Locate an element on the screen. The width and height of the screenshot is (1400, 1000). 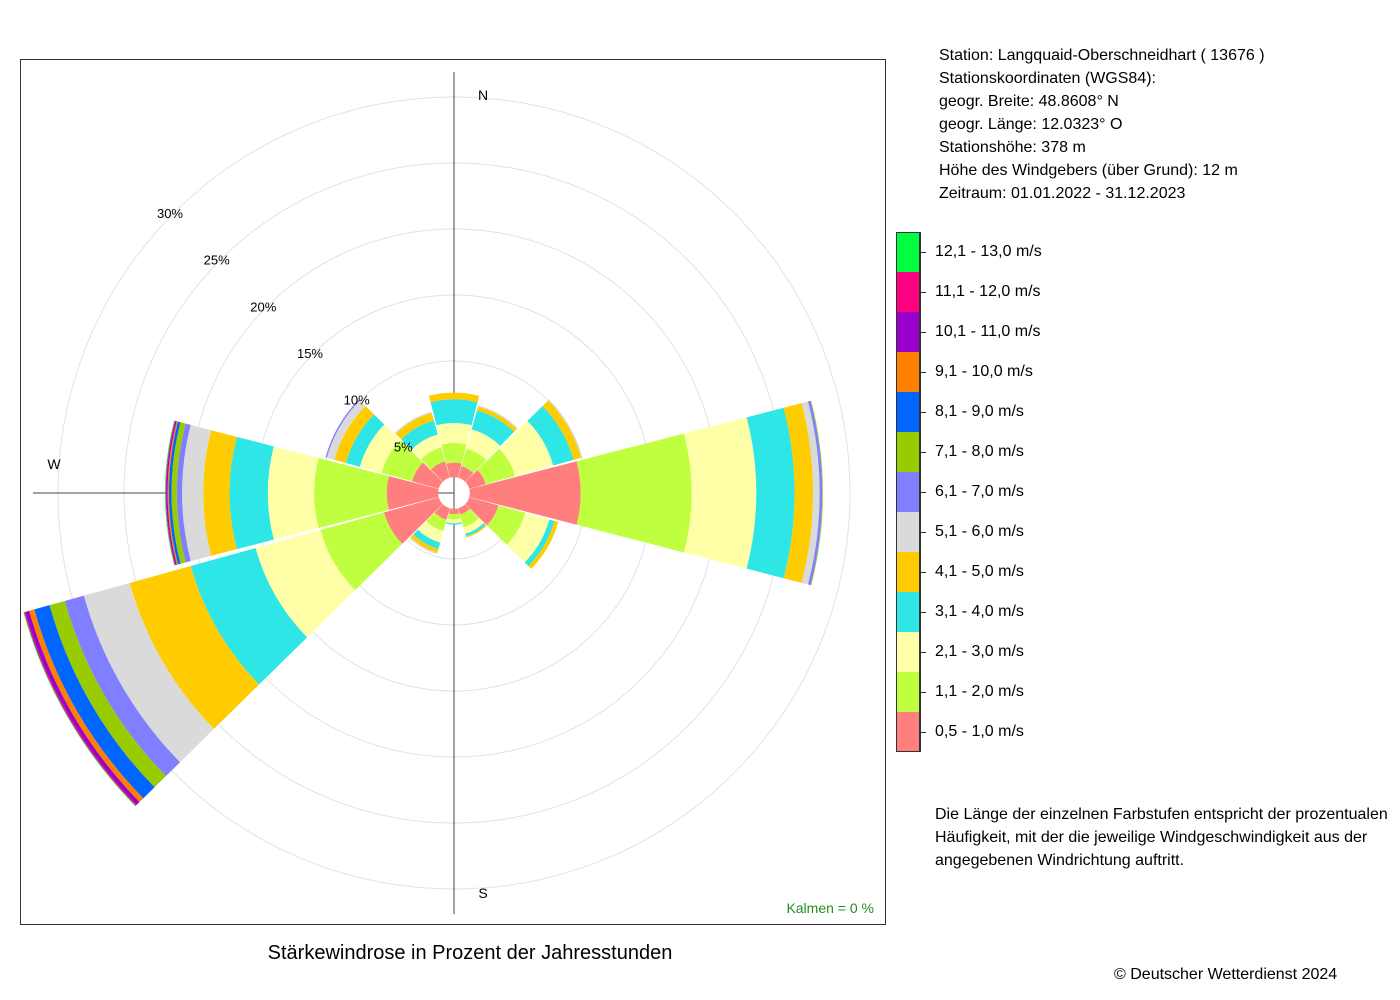
station-elevation: Stationshöhe: 378 m is located at coordinates (1012, 147).